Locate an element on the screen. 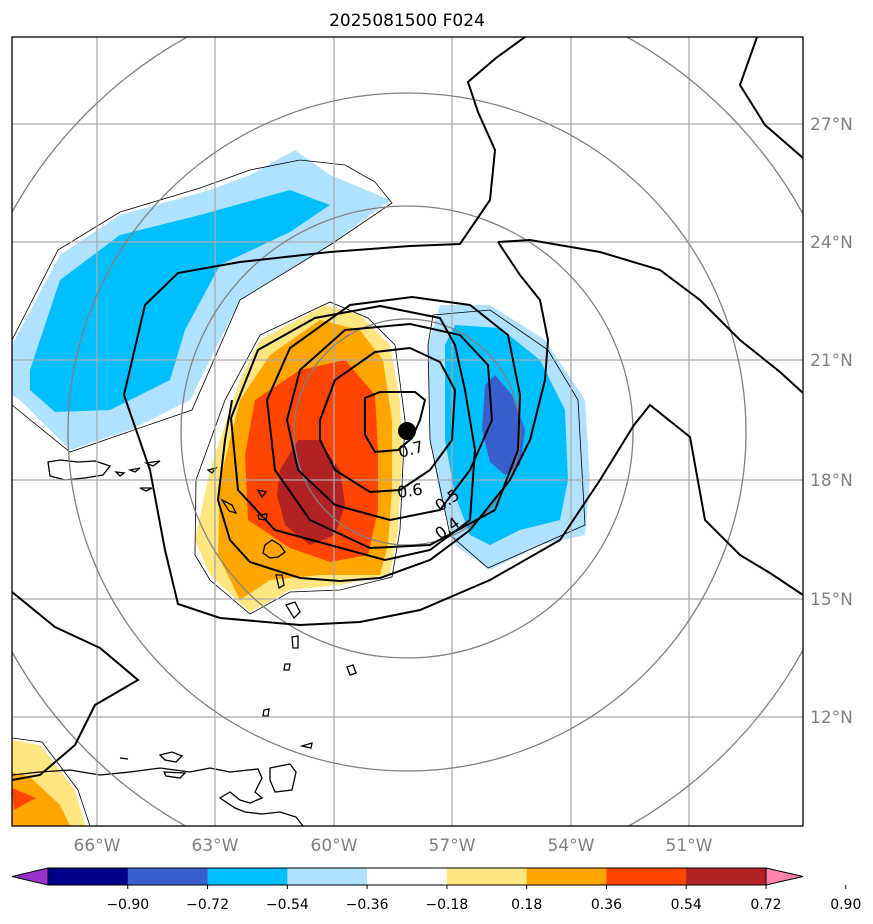  lon-label-51w: 51°W is located at coordinates (689, 846).